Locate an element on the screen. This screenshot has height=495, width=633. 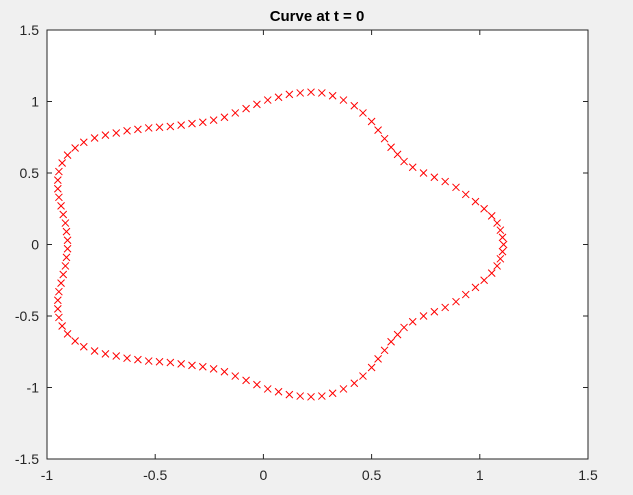
y-tick-label: -1 is located at coordinates (33, 388).